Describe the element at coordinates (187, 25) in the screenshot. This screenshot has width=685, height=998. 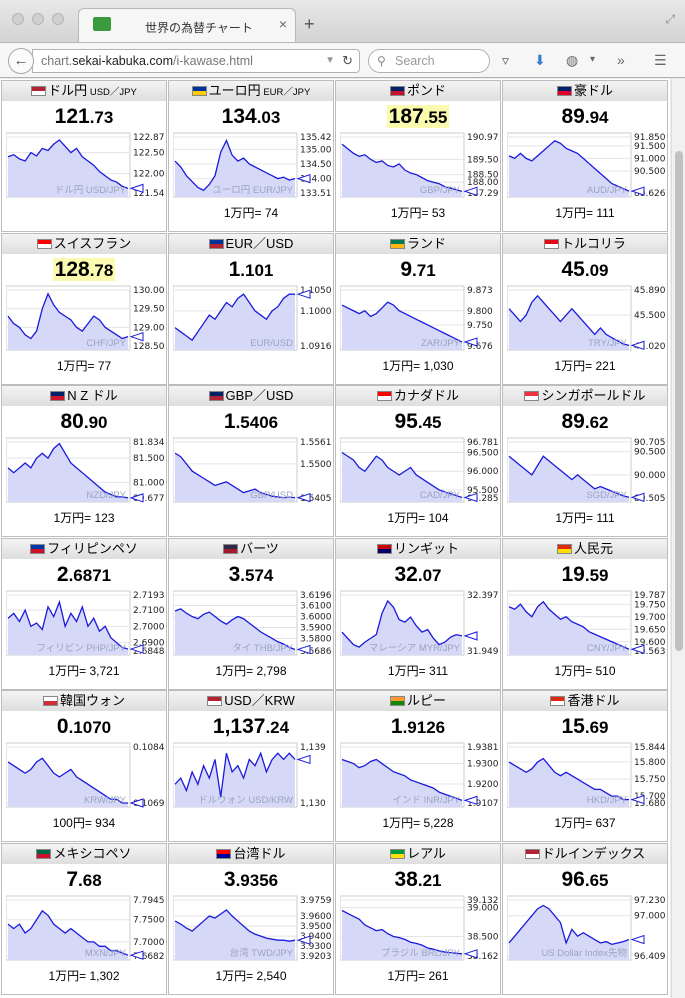
I see `browser-tab: 世界の為替チャート ×` at that location.